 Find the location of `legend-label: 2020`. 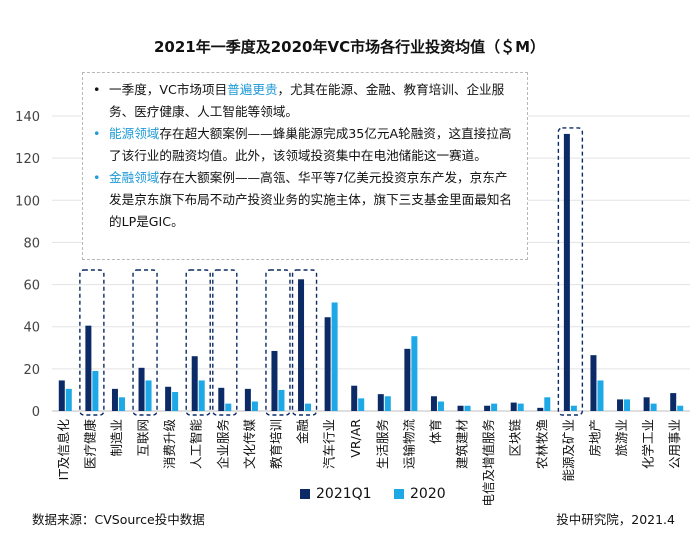

legend-label: 2020 is located at coordinates (428, 494).